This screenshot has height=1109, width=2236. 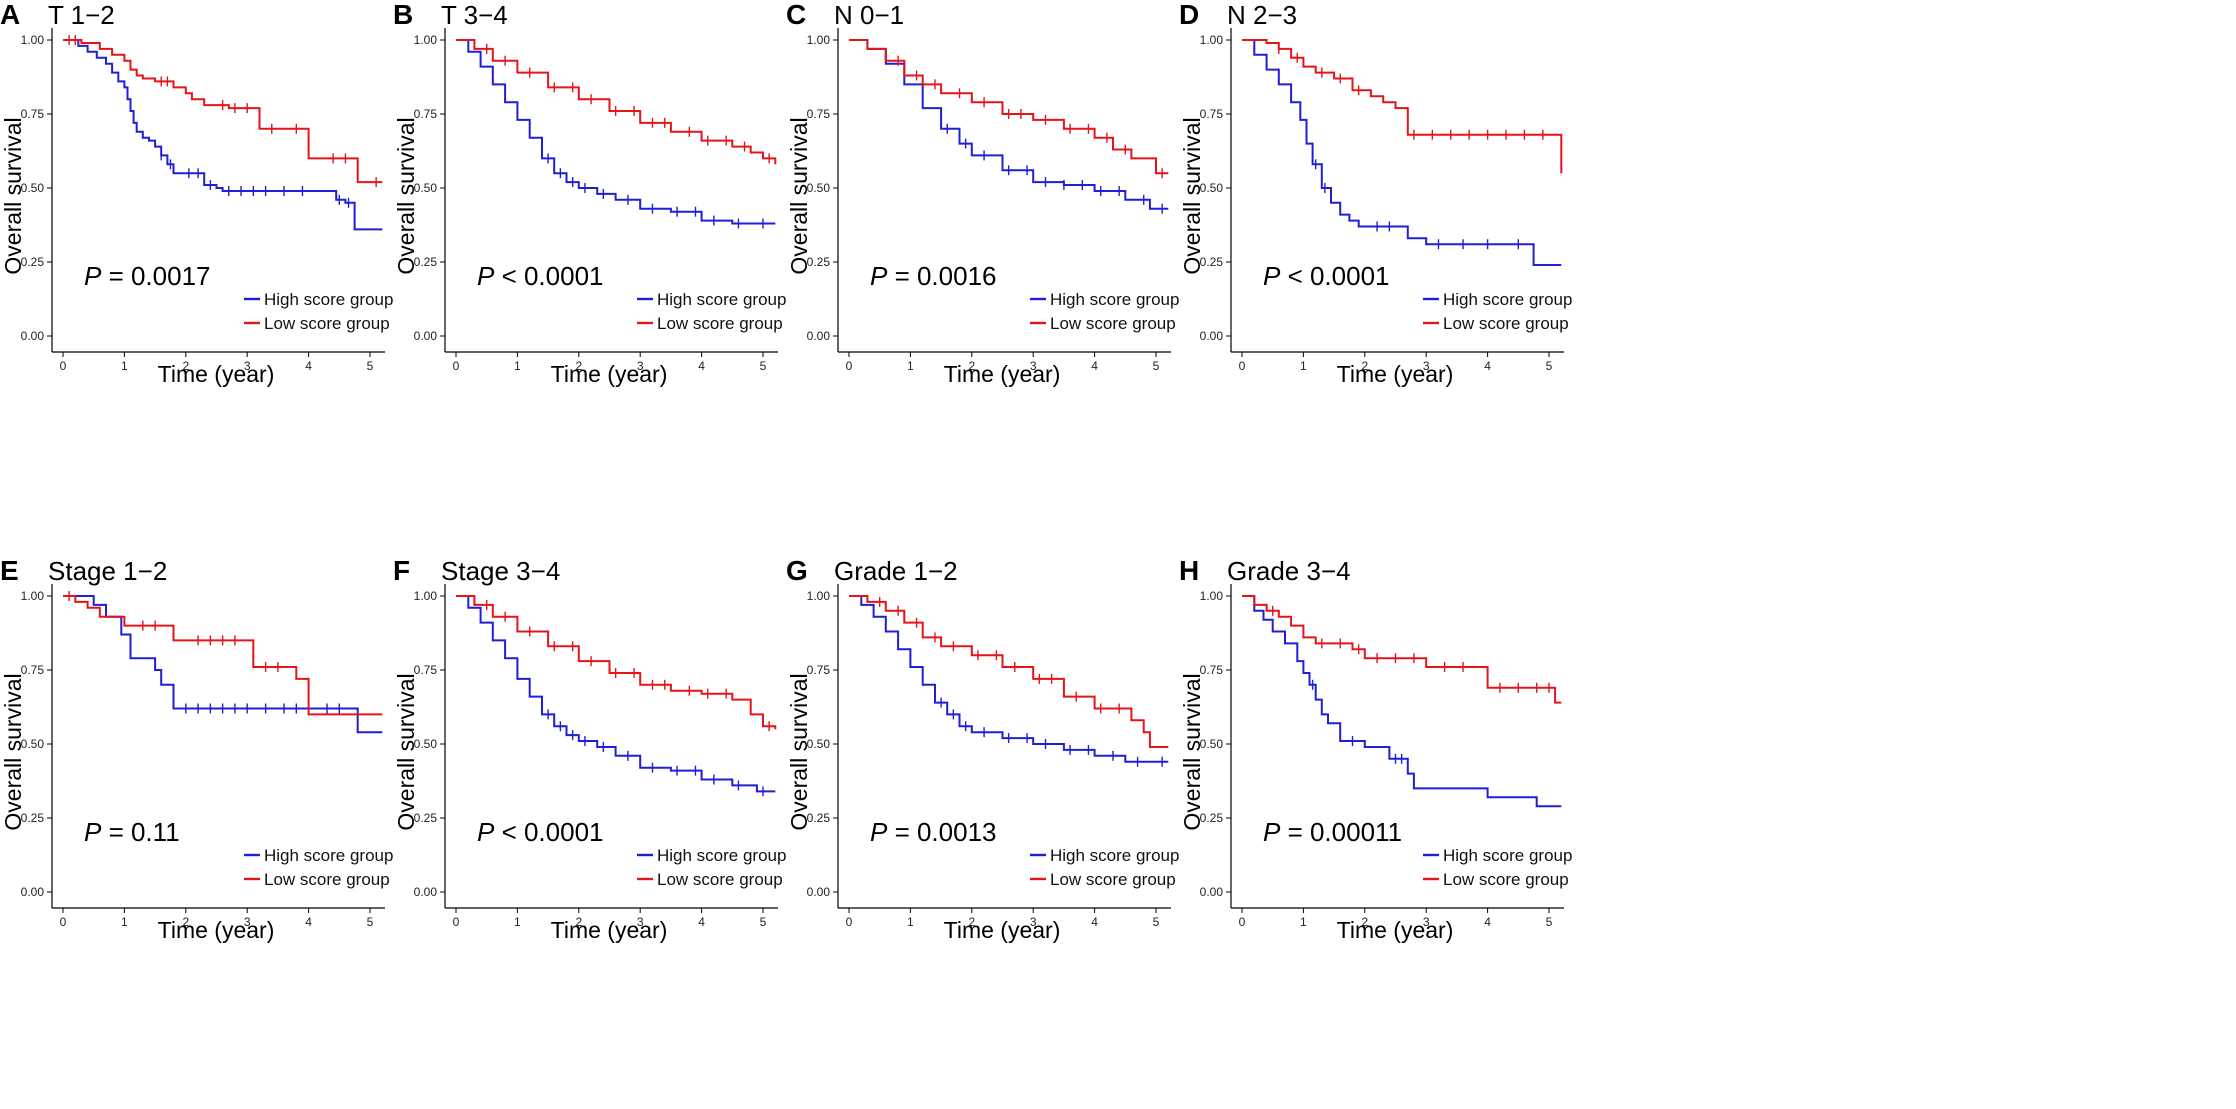 What do you see at coordinates (941, 832) in the screenshot?
I see `p-value-text: = 0.0013` at bounding box center [941, 832].